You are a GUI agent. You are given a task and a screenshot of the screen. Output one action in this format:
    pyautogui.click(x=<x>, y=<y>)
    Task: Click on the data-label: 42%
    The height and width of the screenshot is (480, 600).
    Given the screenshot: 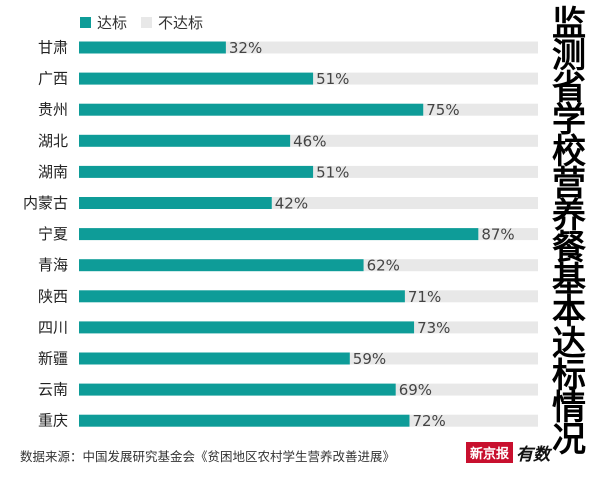 What is the action you would take?
    pyautogui.click(x=291, y=204)
    